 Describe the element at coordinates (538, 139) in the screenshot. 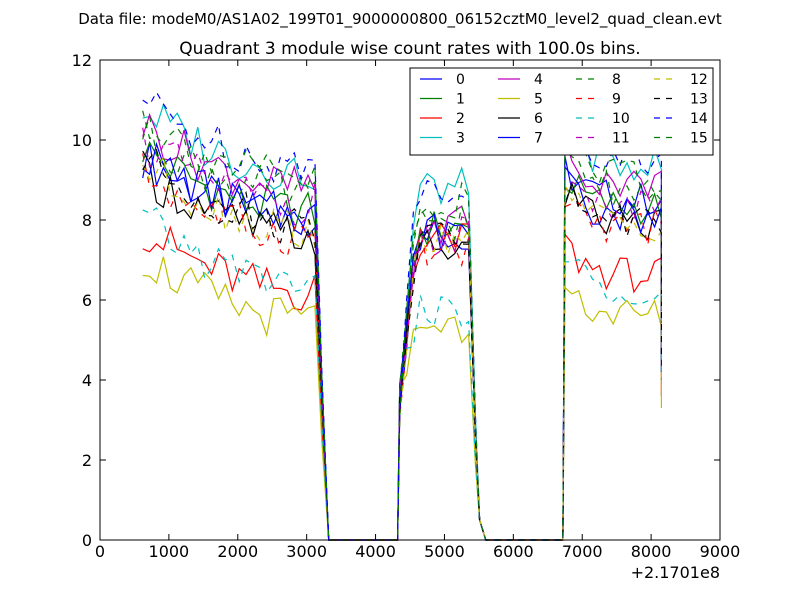

I see `legend-label-7: 7` at that location.